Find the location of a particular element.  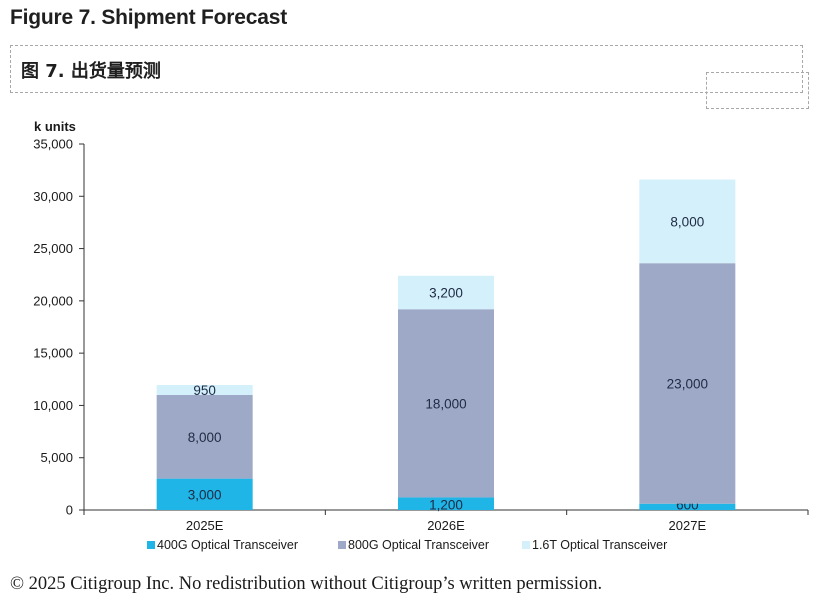

data-label: 3,200 is located at coordinates (446, 292).